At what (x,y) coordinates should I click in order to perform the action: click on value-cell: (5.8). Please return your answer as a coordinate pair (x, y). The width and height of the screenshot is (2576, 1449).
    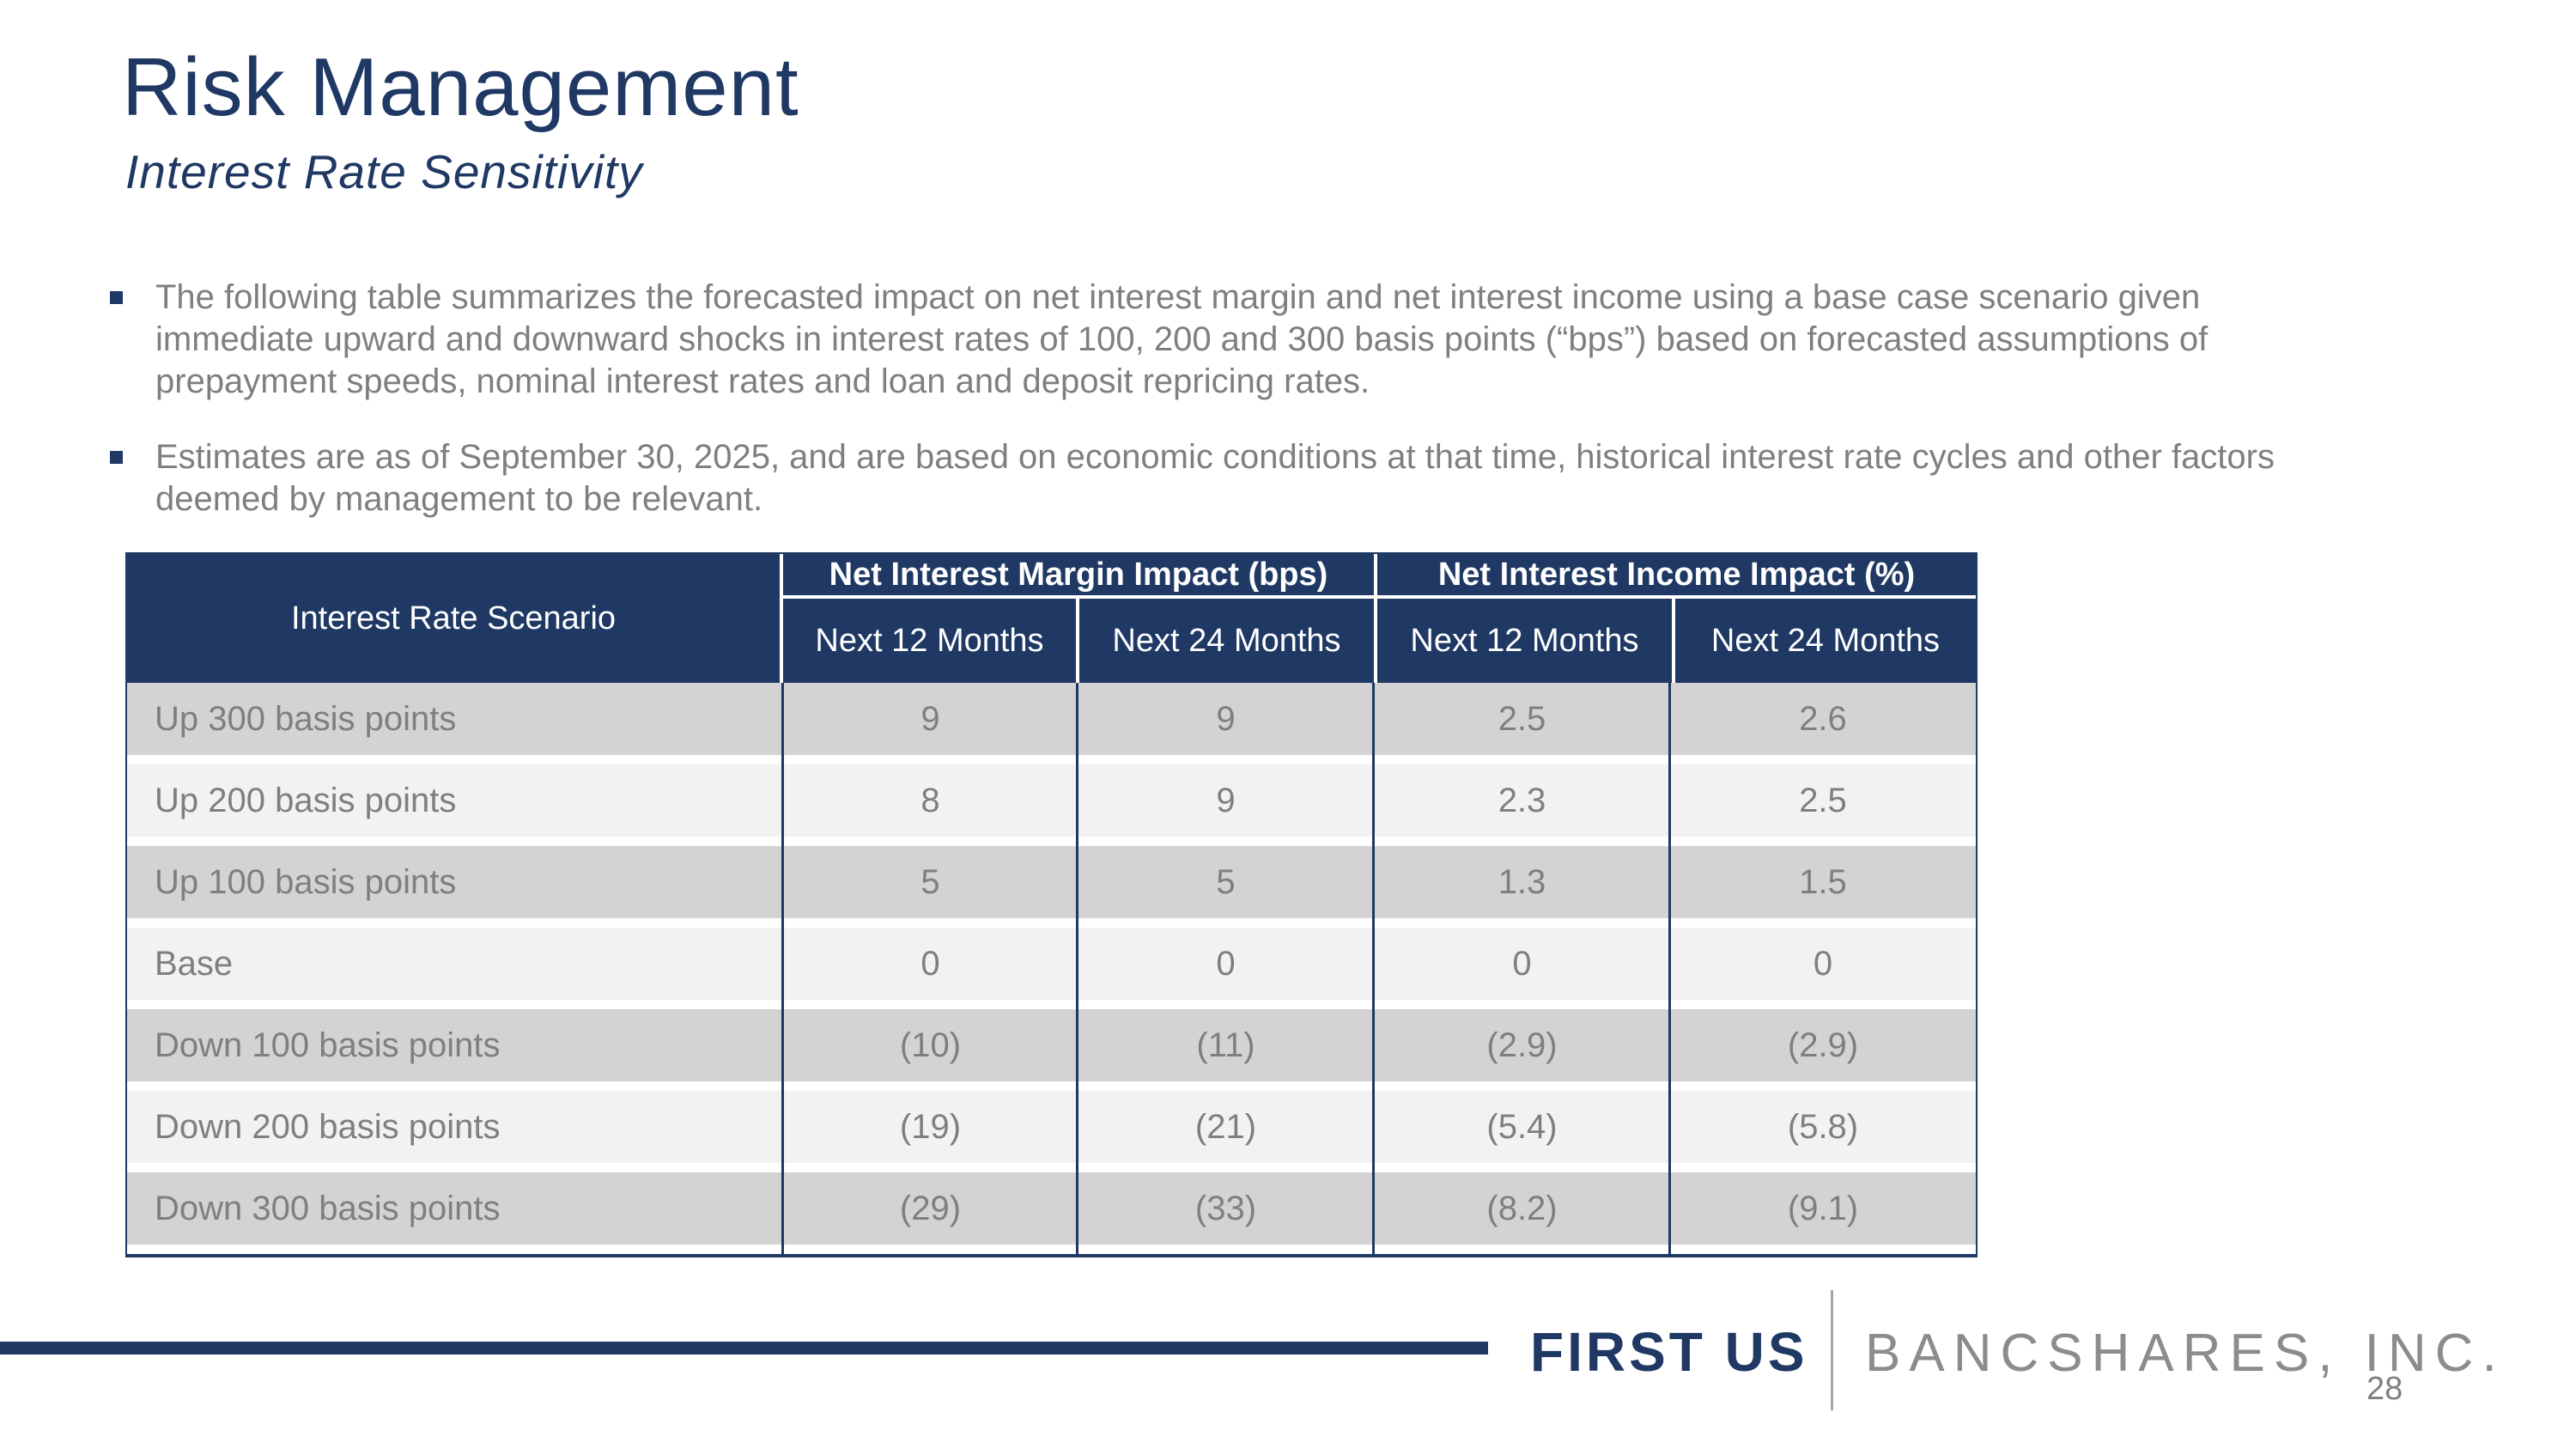
    Looking at the image, I should click on (1823, 1127).